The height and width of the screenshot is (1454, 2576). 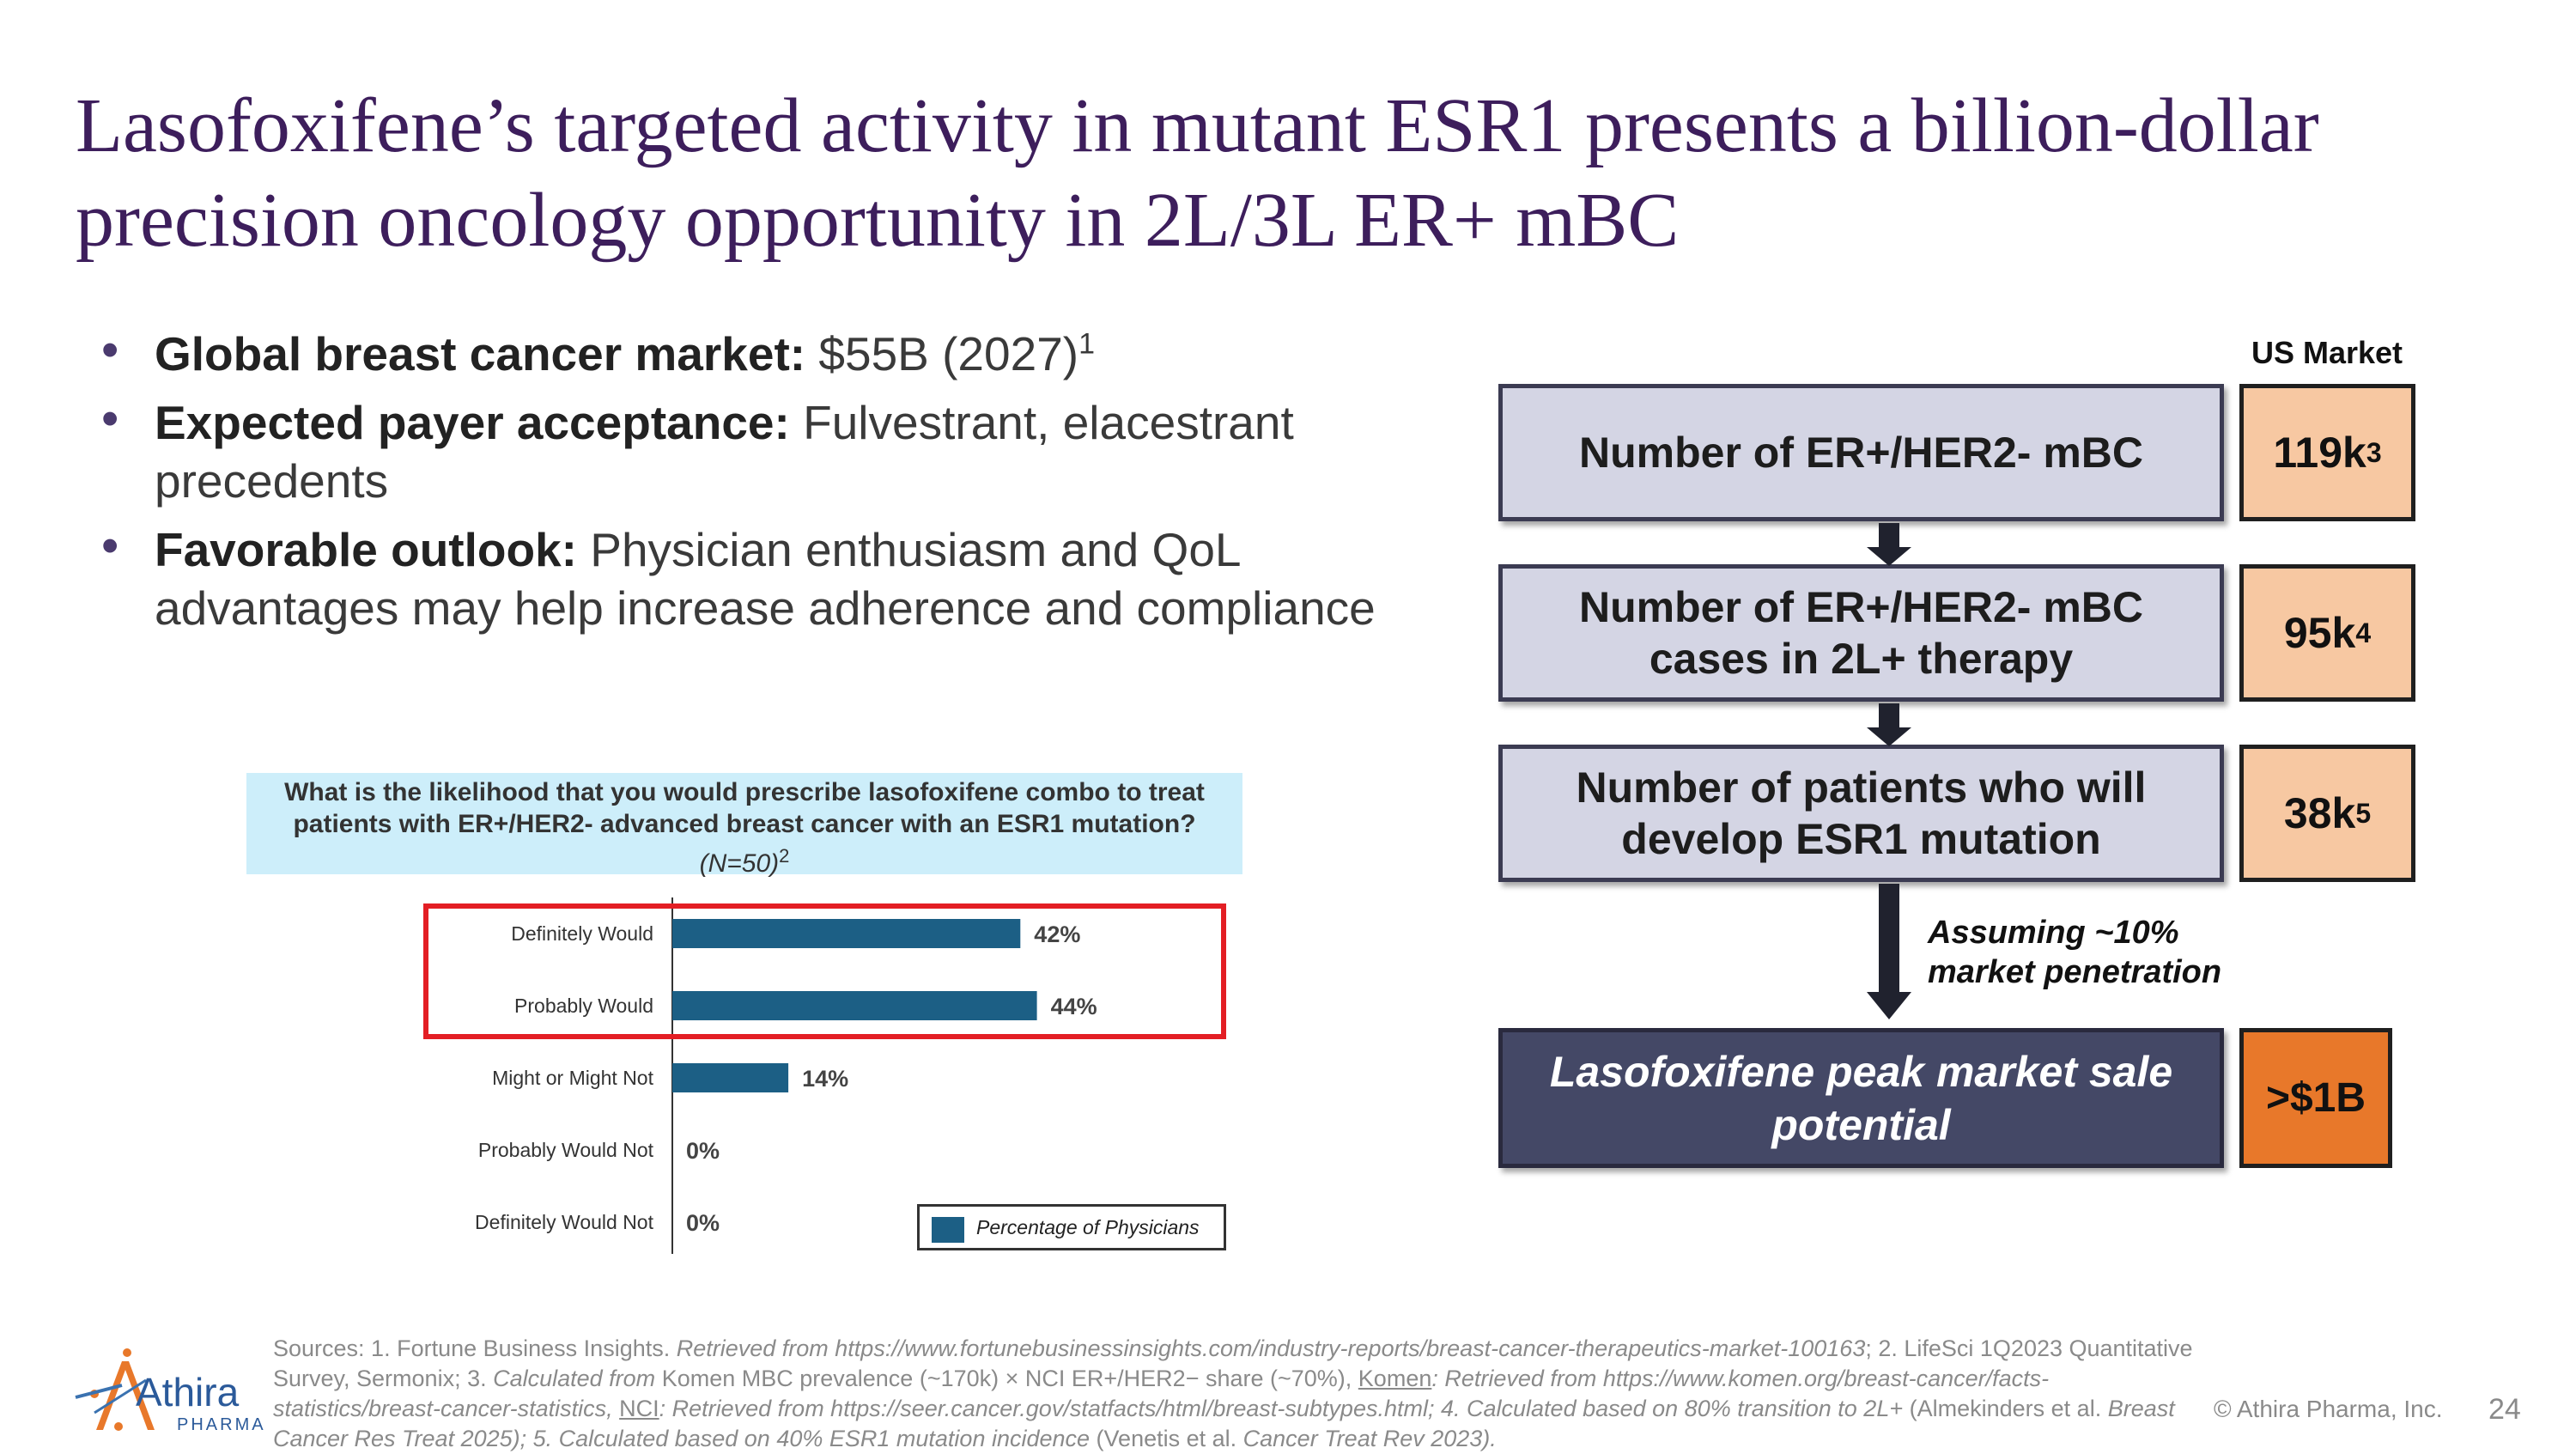 I want to click on funnel-value: 38k, so click(x=2319, y=813).